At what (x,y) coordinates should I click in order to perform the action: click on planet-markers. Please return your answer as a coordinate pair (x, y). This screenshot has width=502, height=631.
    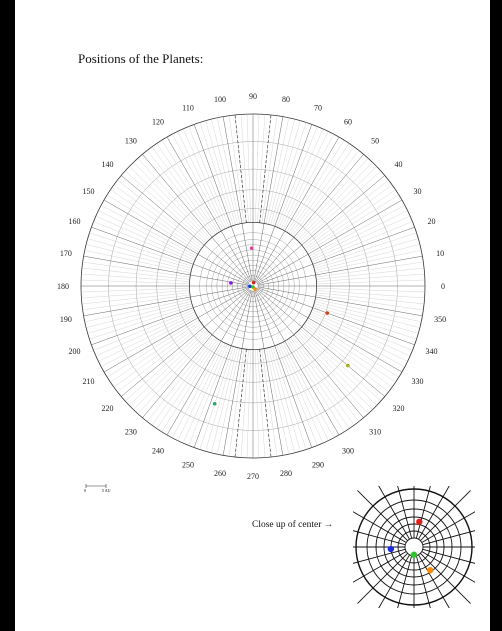
    Looking at the image, I should click on (281, 326).